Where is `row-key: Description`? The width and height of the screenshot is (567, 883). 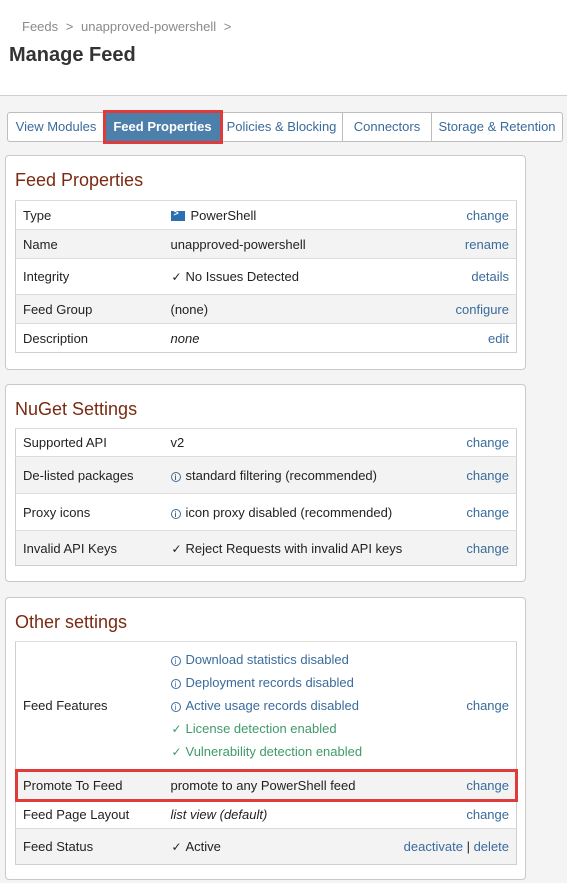 row-key: Description is located at coordinates (89, 338).